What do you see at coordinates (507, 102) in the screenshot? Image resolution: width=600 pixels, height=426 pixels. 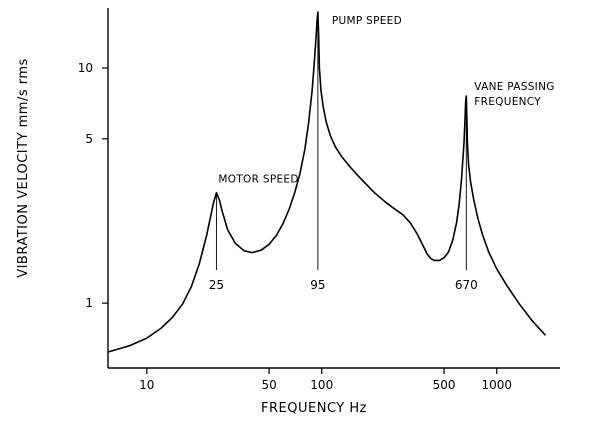 I see `peak-annotation-label-line2: FREQUENCY` at bounding box center [507, 102].